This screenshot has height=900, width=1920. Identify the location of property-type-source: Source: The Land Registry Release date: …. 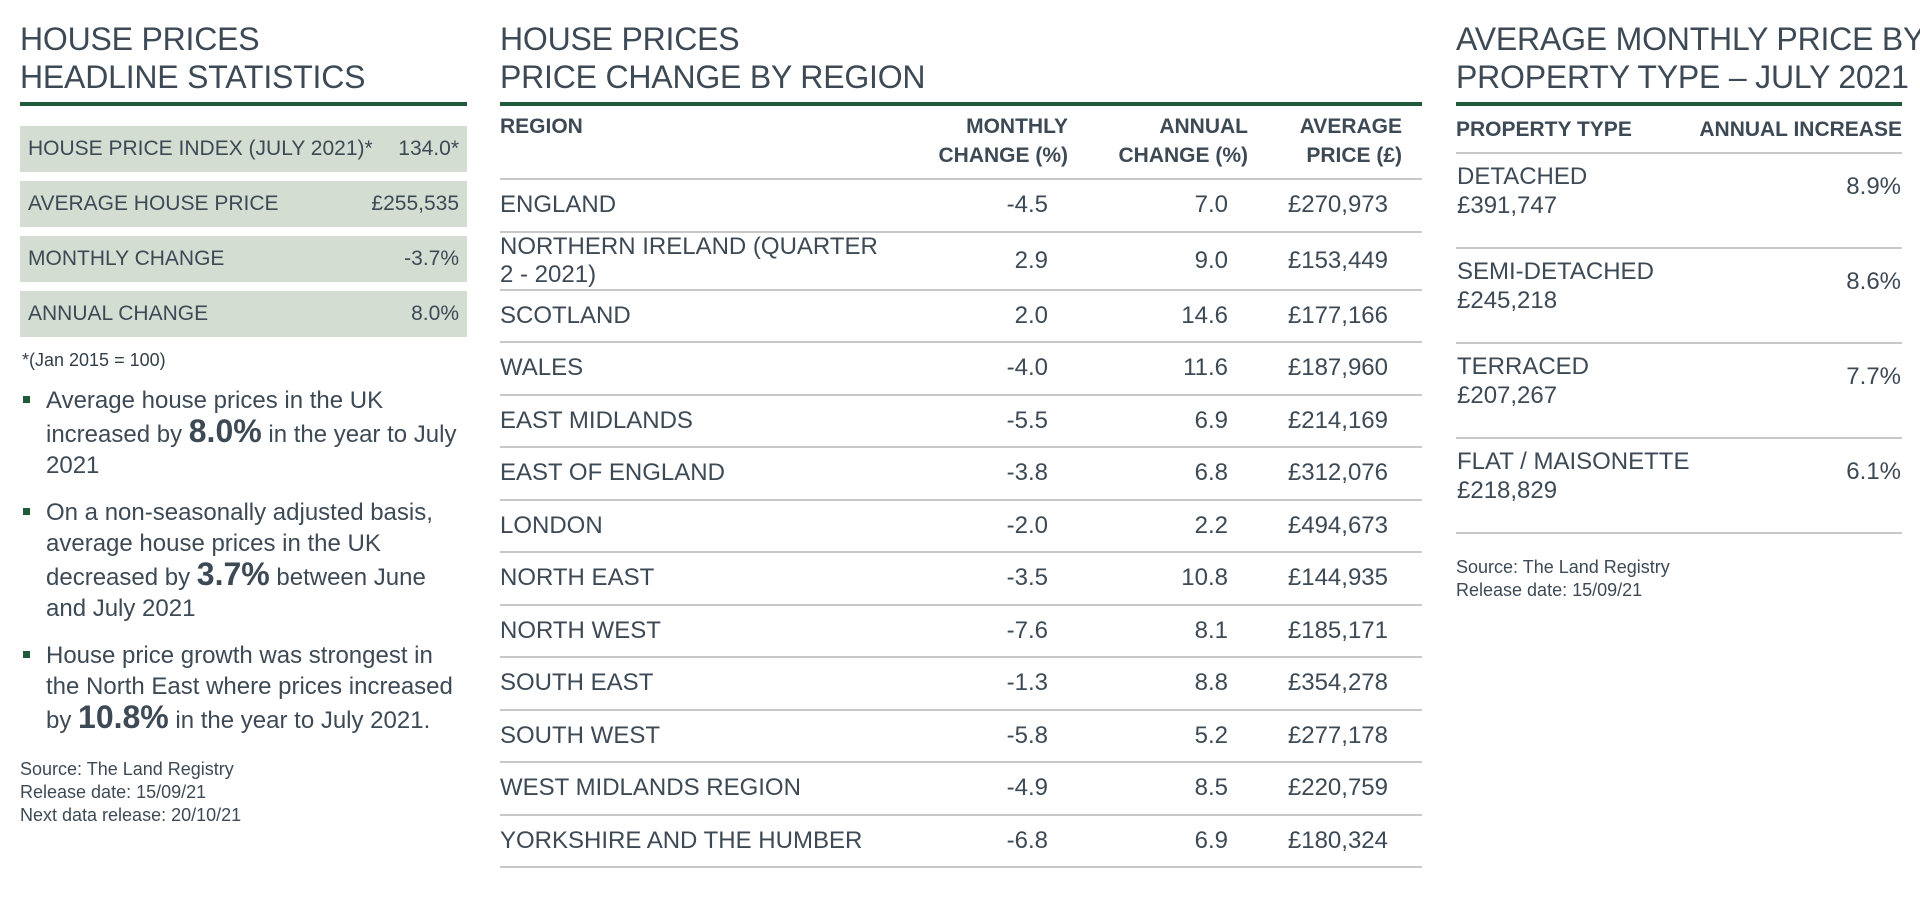
(1563, 578).